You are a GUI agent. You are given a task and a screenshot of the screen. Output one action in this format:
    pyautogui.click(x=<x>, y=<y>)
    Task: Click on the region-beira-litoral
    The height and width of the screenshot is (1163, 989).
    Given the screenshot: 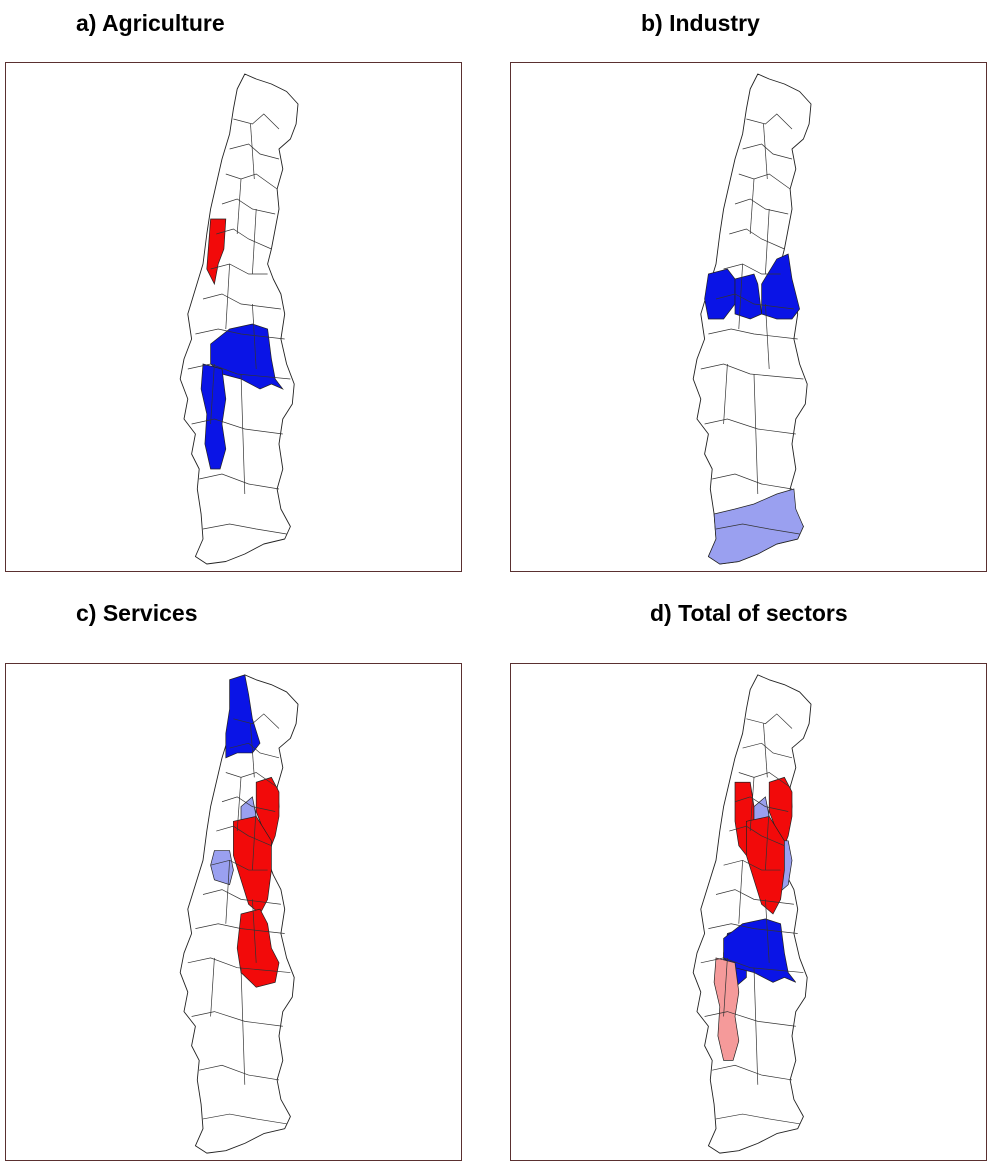 What is the action you would take?
    pyautogui.click(x=222, y=868)
    